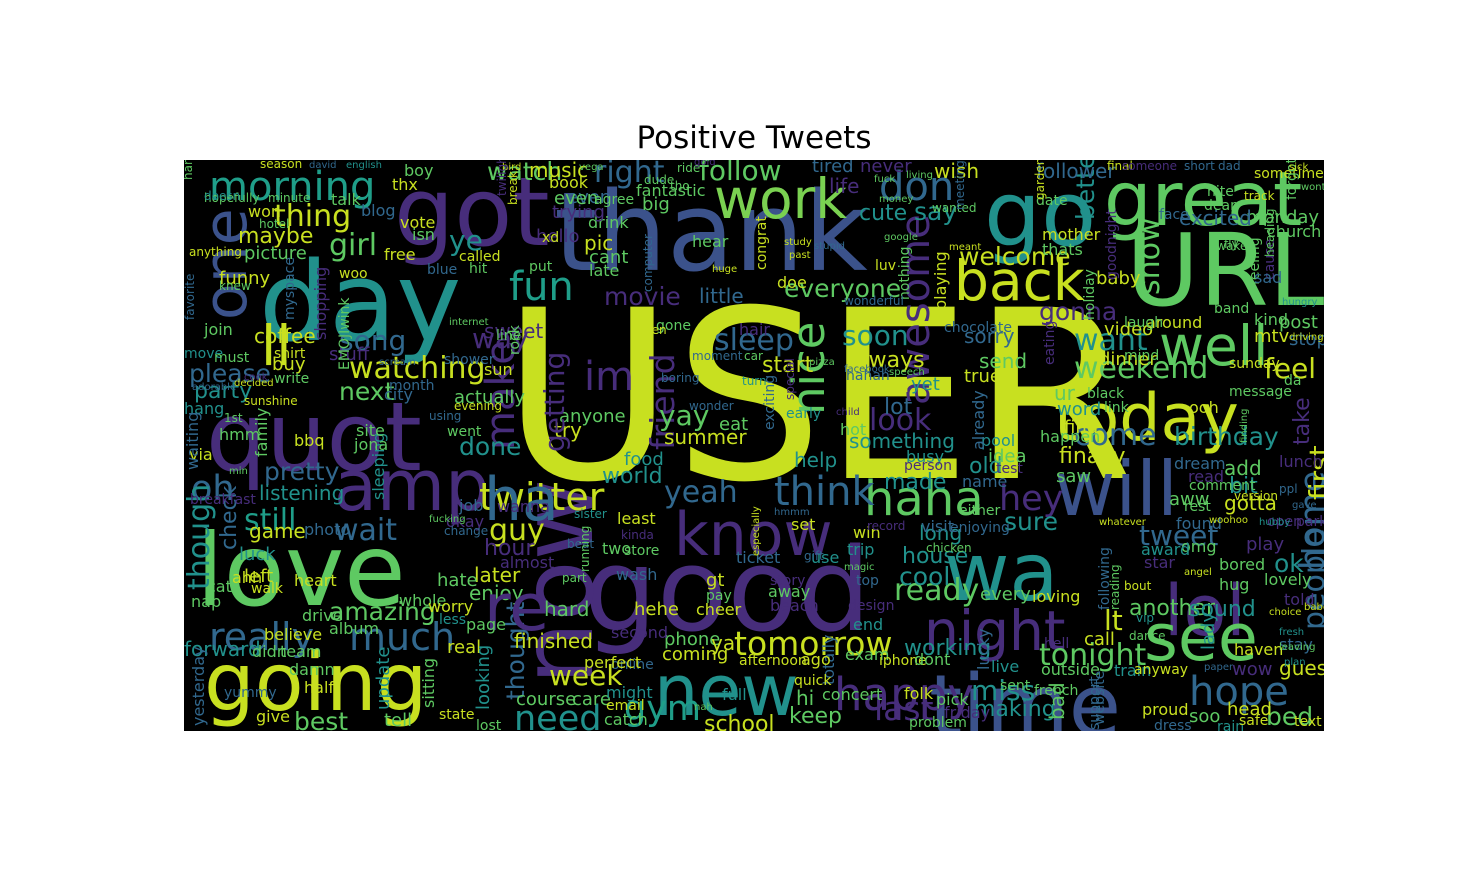  I want to click on cloud-word-making: making, so click(1015, 709).